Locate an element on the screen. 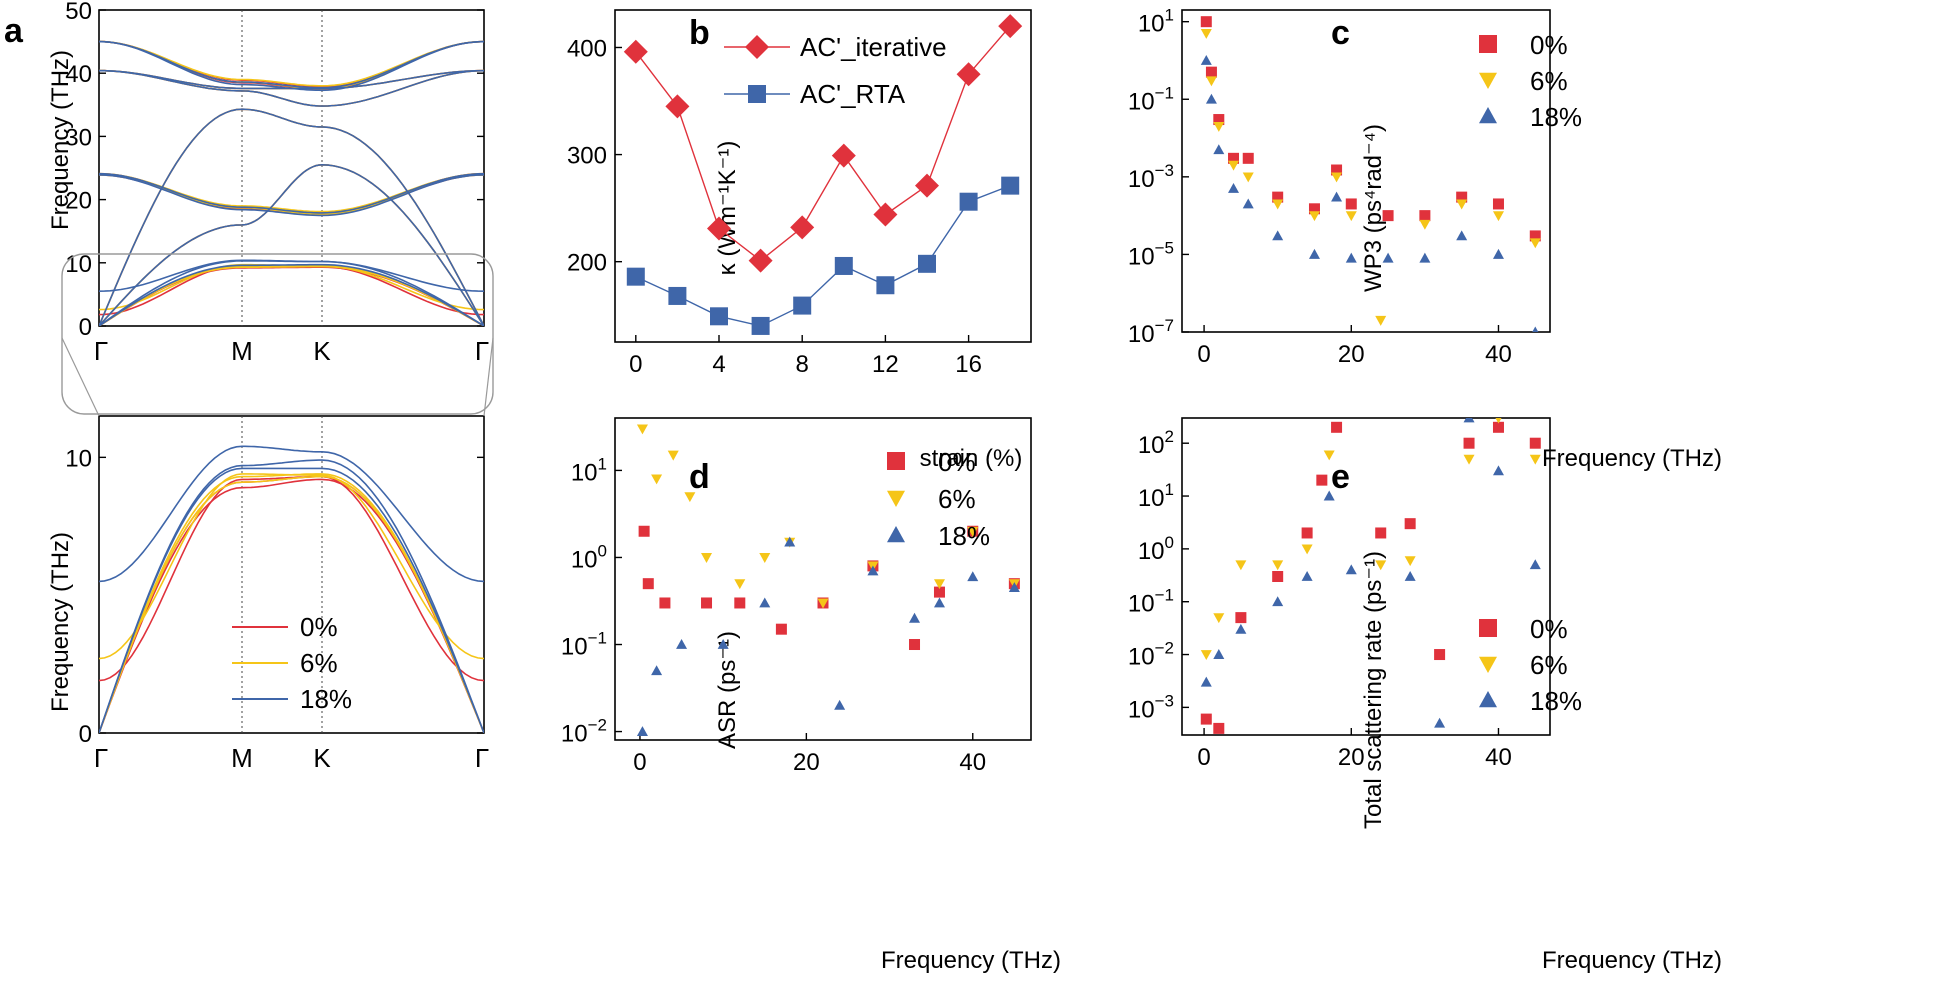 The image size is (1939, 982). d-ytick-label-3: 10¹ is located at coordinates (589, 470).